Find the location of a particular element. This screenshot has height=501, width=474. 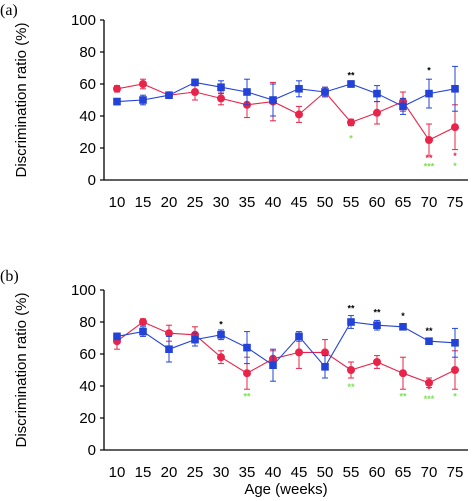

y-tick-label: 80 is located at coordinates (87, 52).